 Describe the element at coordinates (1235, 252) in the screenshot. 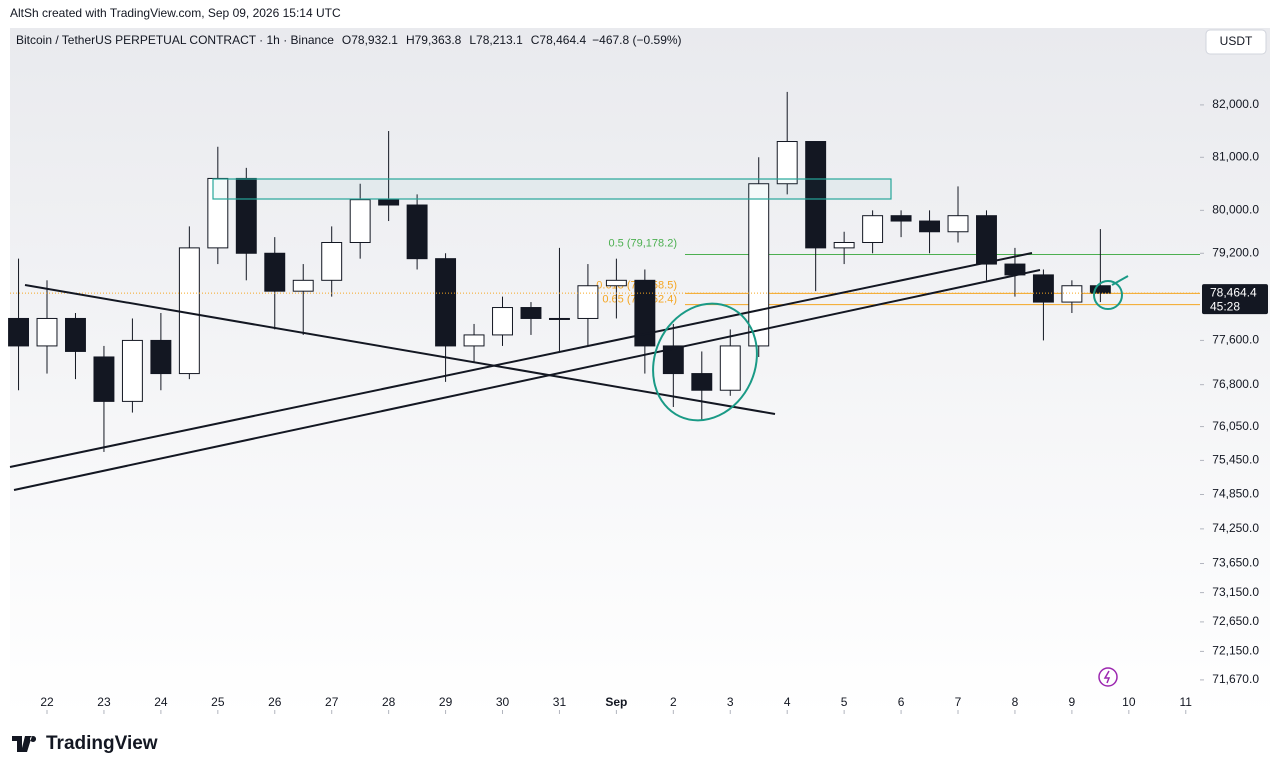

I see `y-tick-label: 79,200.0` at that location.